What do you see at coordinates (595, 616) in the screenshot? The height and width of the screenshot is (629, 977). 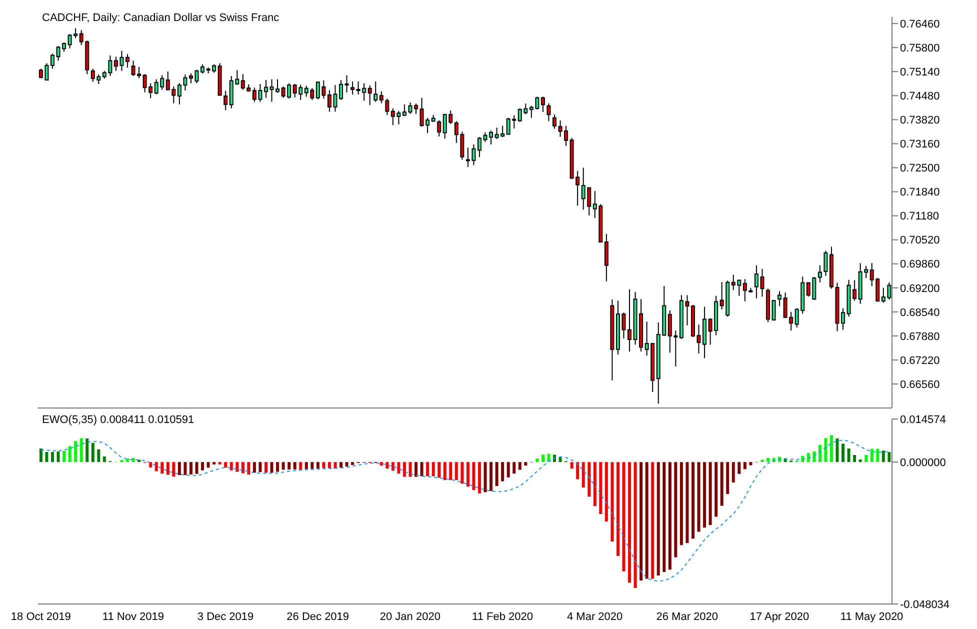 I see `x-tick-label: 4 Mar 2020` at bounding box center [595, 616].